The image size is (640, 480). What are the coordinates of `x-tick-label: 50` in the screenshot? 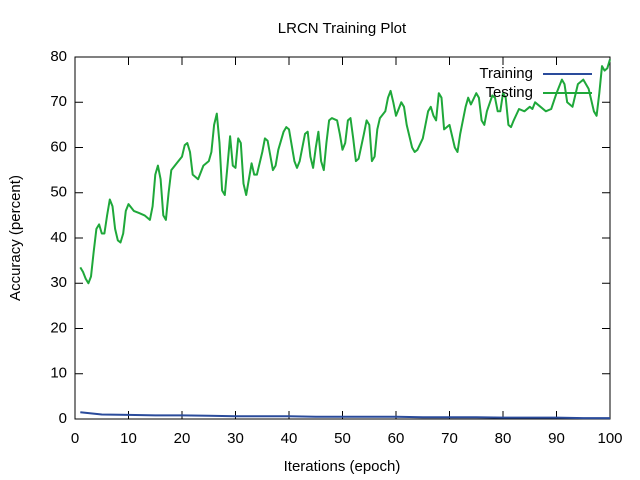 It's located at (342, 438).